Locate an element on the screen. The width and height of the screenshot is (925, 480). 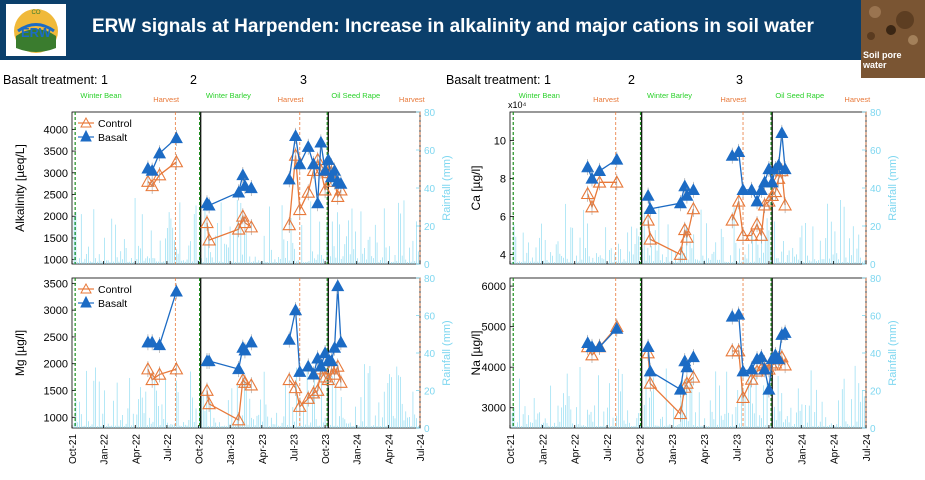
x-tick-label: Apr-23 is located at coordinates (263, 449).